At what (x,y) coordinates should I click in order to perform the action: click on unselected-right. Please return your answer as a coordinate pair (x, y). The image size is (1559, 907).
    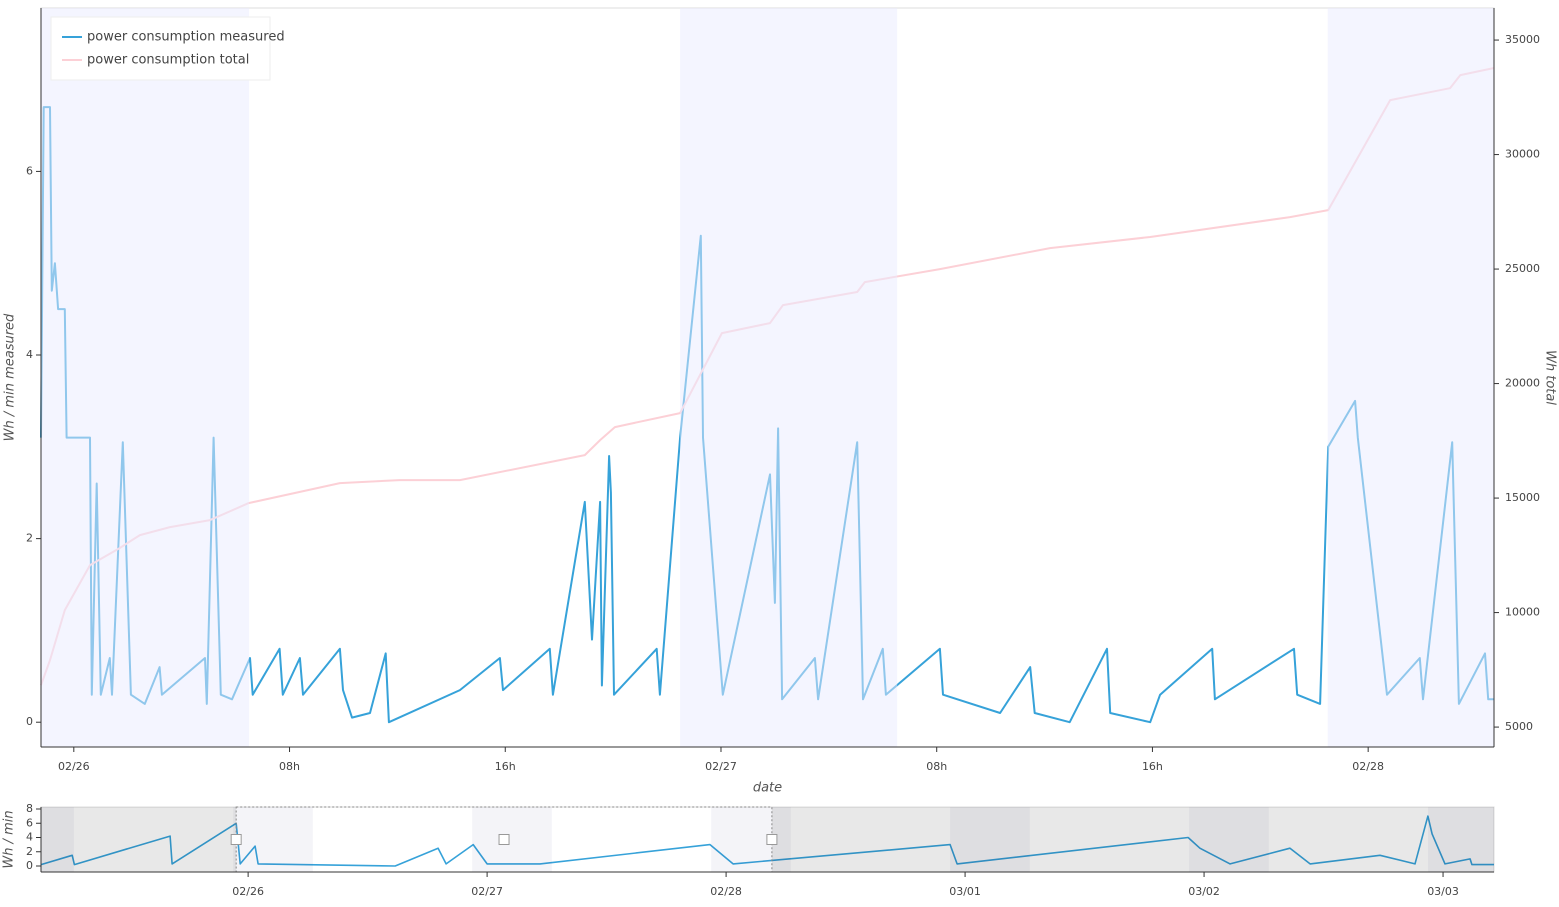
    Looking at the image, I should click on (1132, 839).